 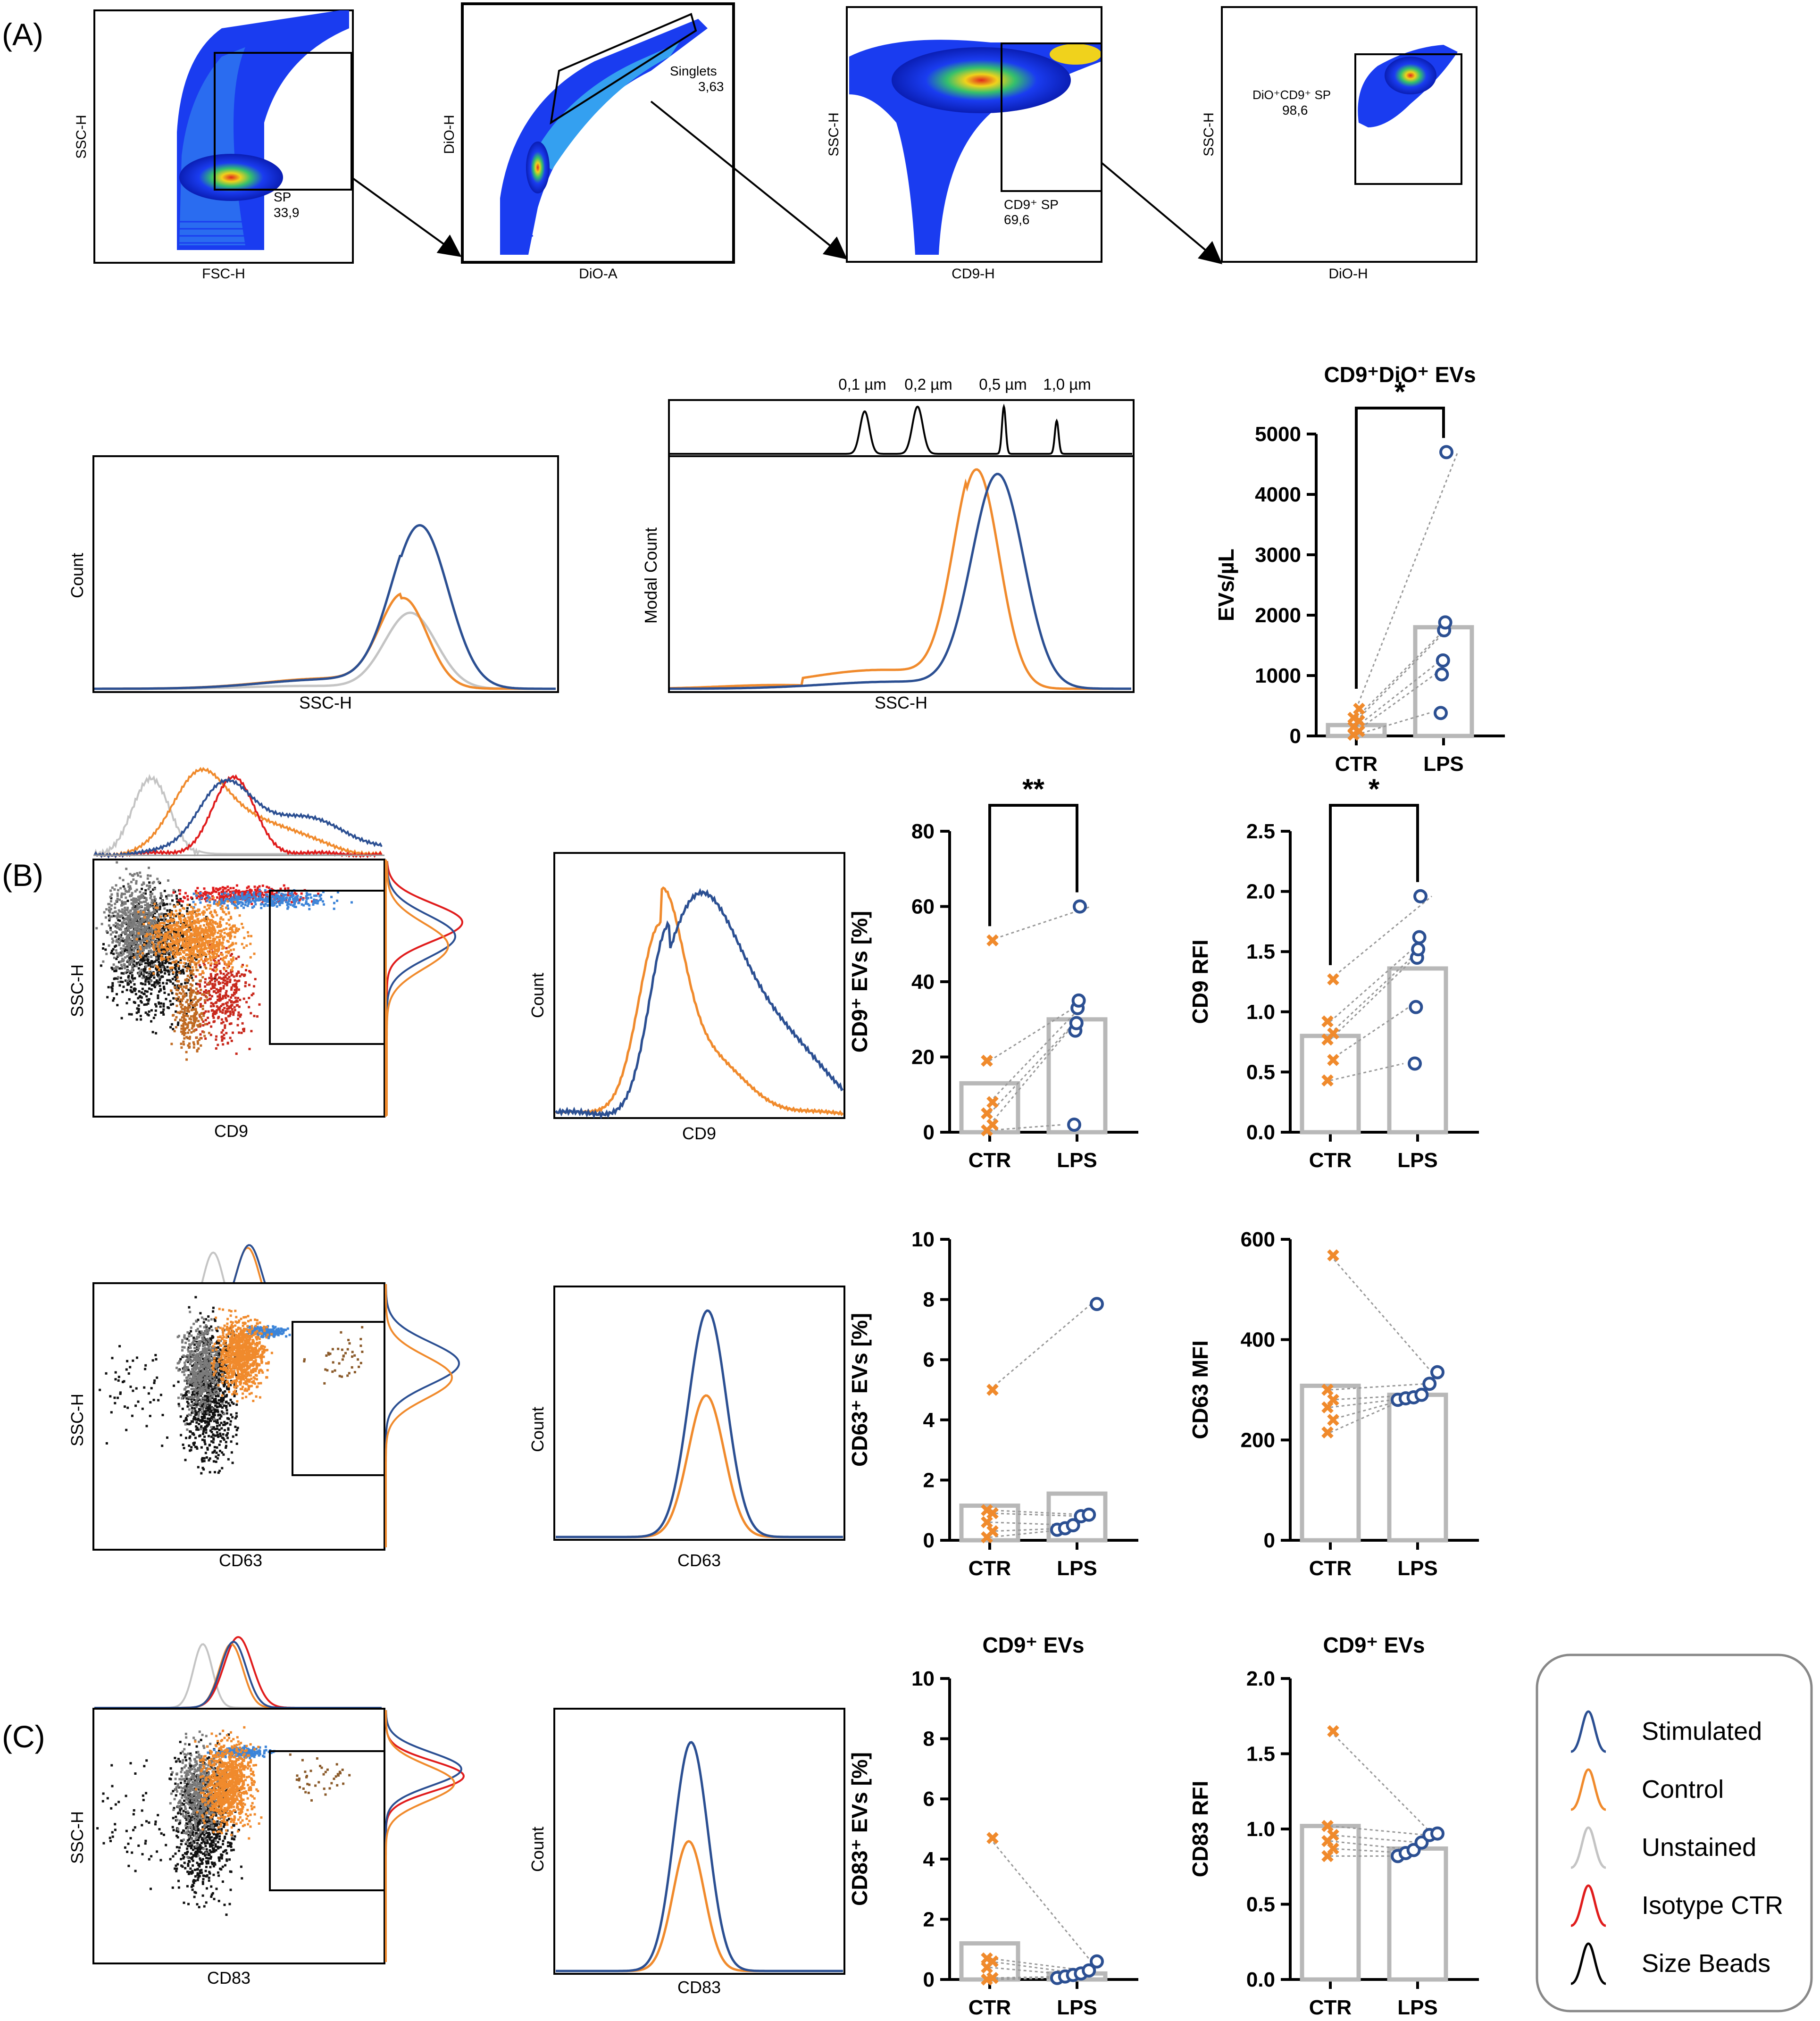 I want to click on size-beads-panel, so click(x=901, y=428).